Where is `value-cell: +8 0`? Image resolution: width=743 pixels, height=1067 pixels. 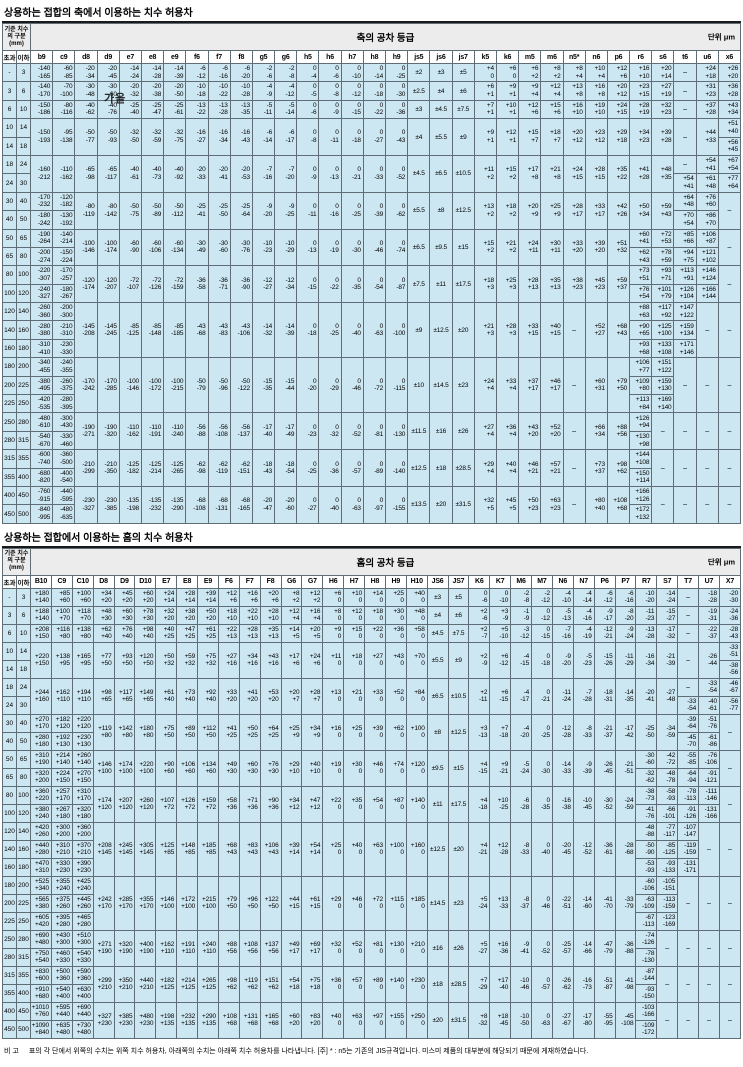
value-cell: +8 0 is located at coordinates (333, 615).